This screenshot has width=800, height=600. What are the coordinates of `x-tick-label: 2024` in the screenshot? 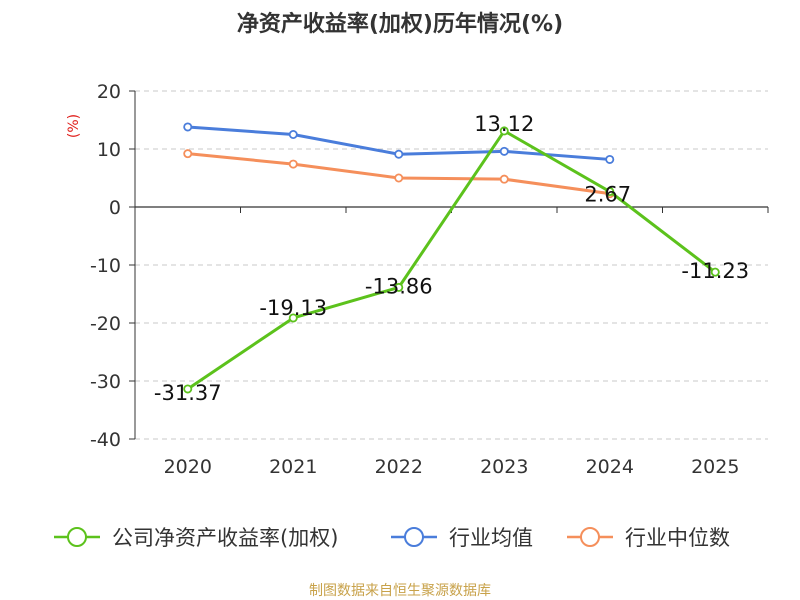 It's located at (610, 467).